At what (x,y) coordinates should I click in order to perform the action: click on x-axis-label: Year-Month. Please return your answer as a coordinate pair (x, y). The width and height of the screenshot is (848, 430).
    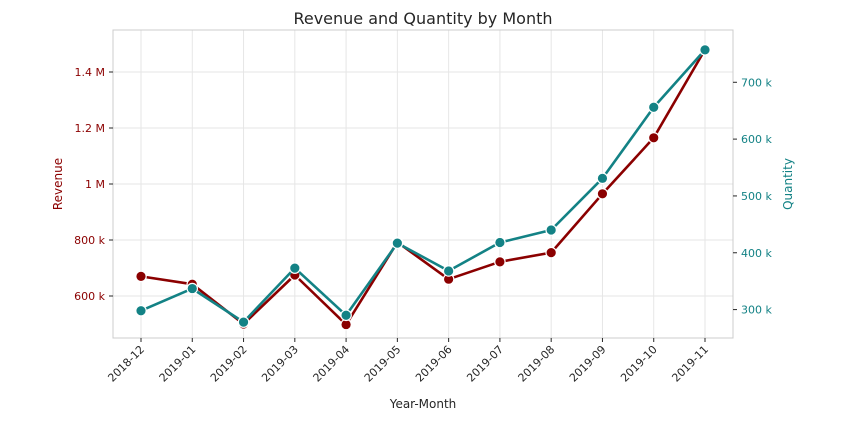
    Looking at the image, I should click on (423, 404).